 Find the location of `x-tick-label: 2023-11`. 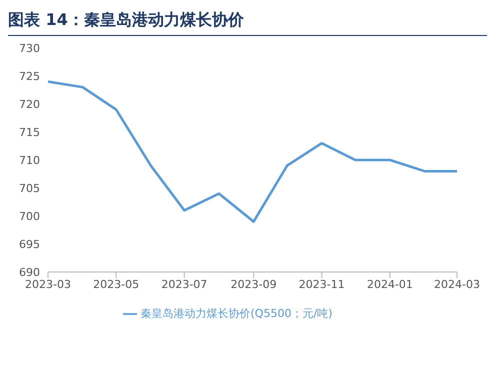

x-tick-label: 2023-11 is located at coordinates (321, 284).